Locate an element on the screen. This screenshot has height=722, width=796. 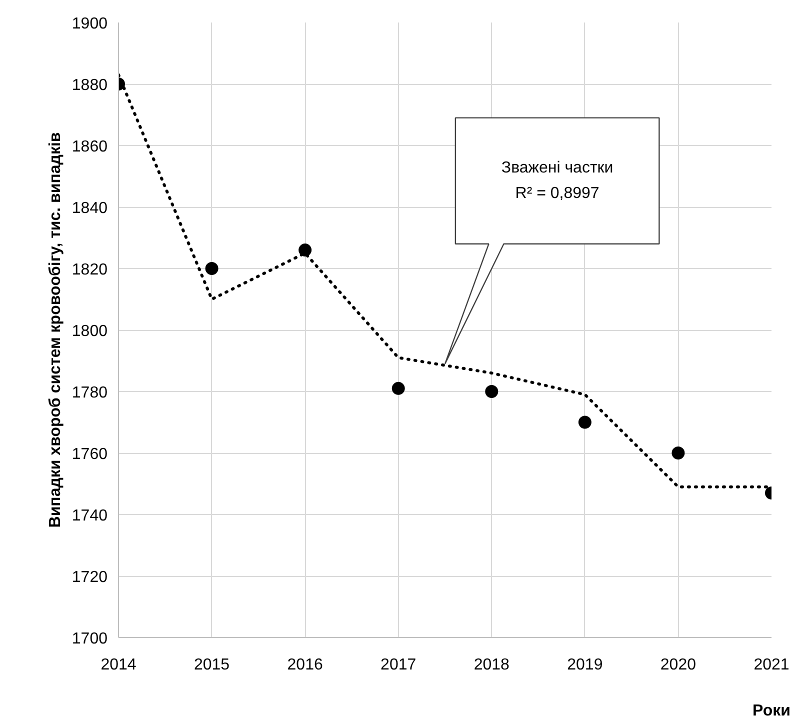
y-tick-label: 1740 is located at coordinates (90, 516).